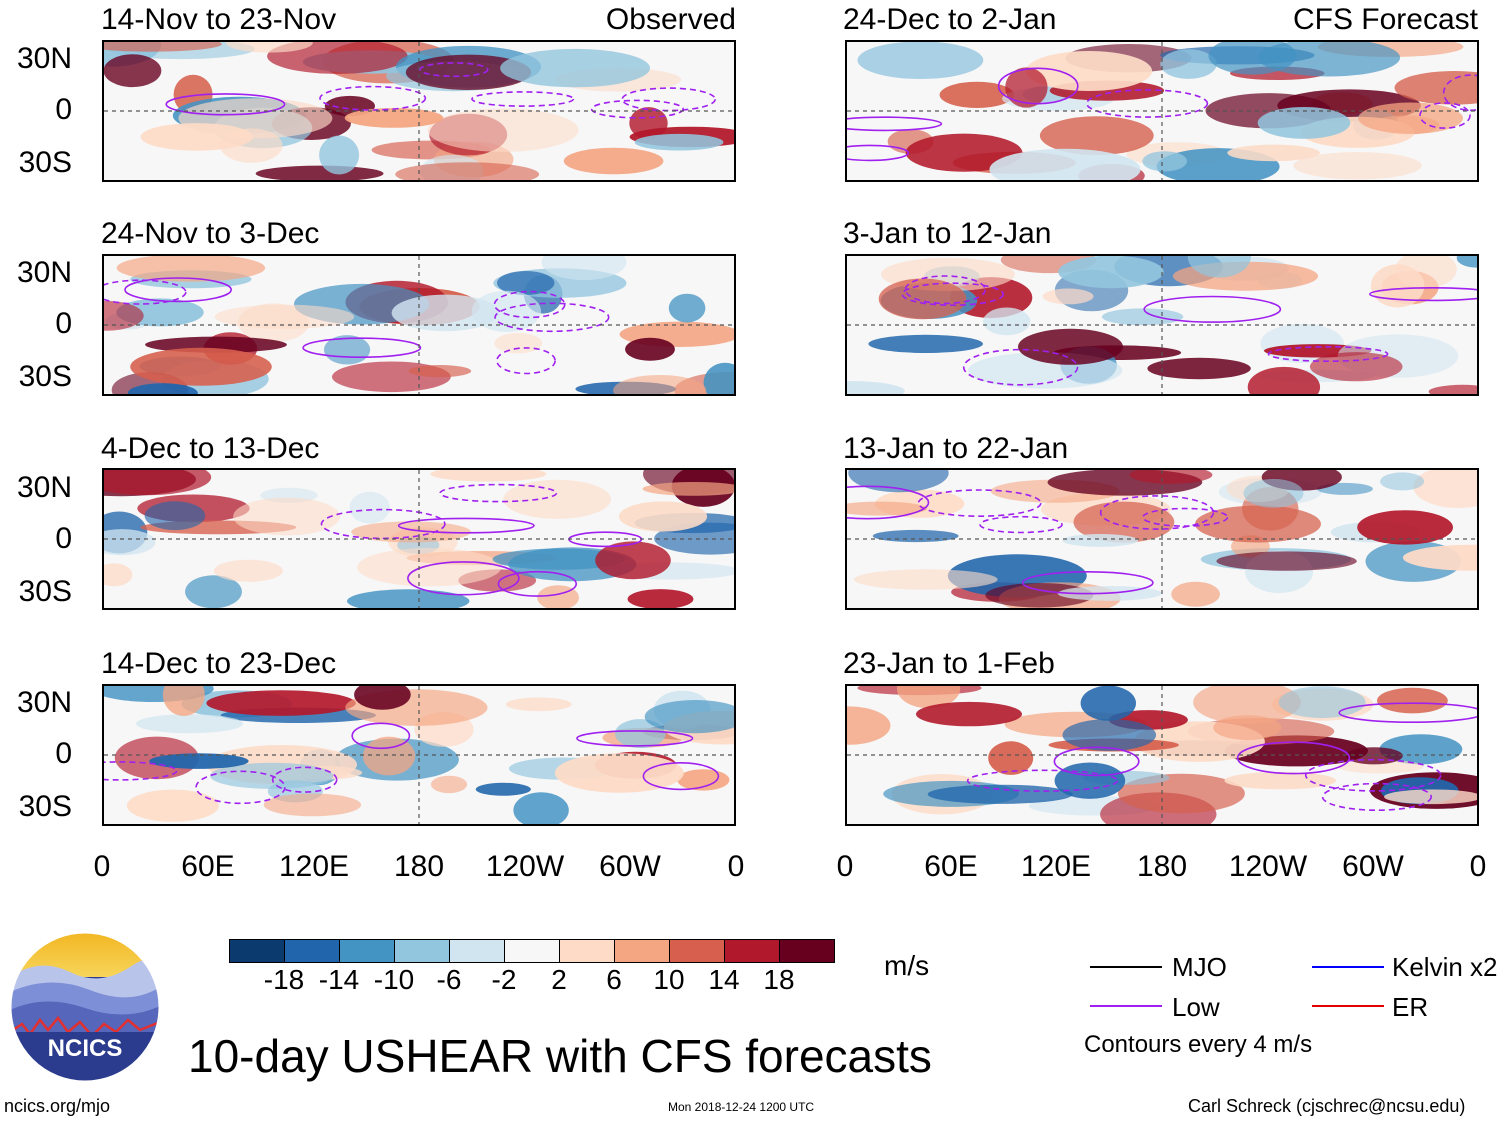 The image size is (1510, 1121). What do you see at coordinates (63, 109) in the screenshot?
I see `lat-label-eq-left-1: 0` at bounding box center [63, 109].